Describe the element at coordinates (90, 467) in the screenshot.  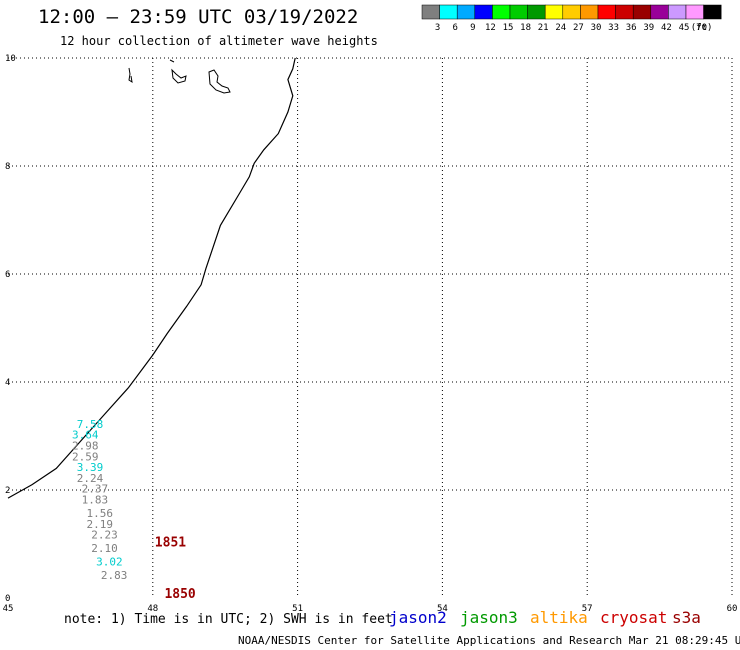
I see `wave-height-label: 3.39` at that location.